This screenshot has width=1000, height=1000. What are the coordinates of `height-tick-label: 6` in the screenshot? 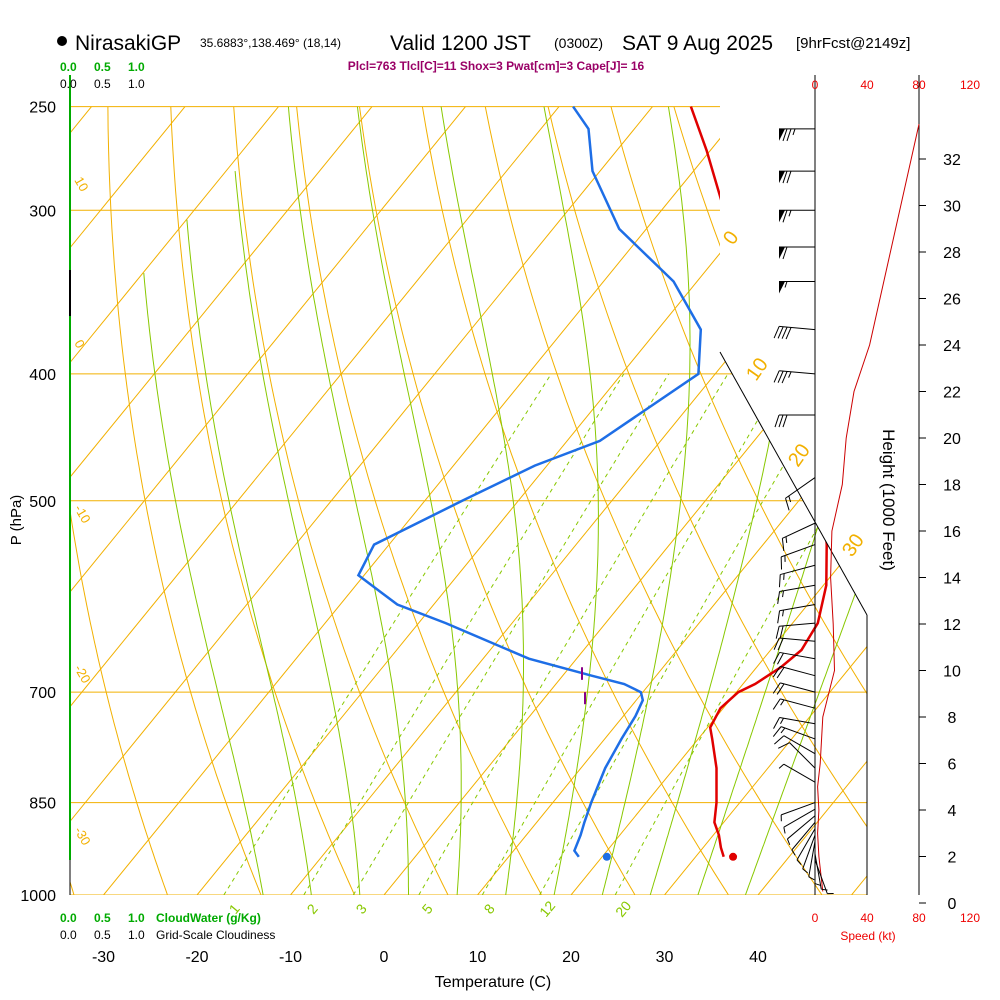 It's located at (952, 765).